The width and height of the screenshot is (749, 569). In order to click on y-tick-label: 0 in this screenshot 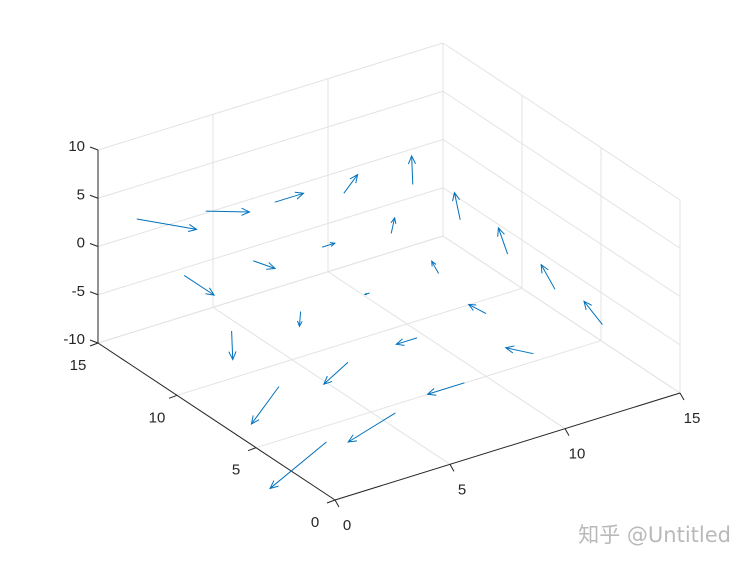, I will do `click(315, 522)`.